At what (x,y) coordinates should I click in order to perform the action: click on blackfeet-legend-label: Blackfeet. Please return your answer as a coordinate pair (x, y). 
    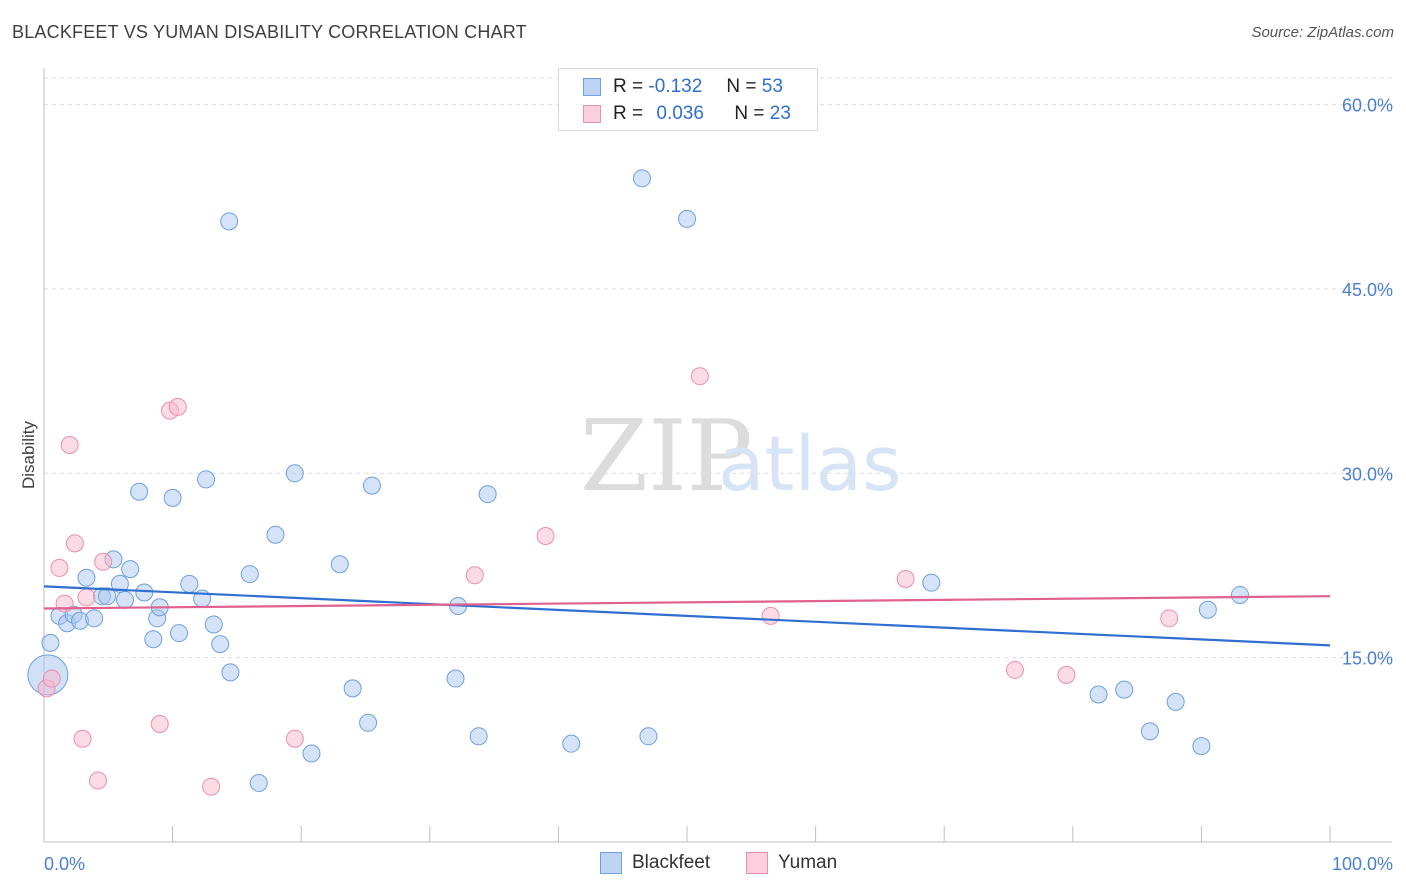
    Looking at the image, I should click on (671, 862).